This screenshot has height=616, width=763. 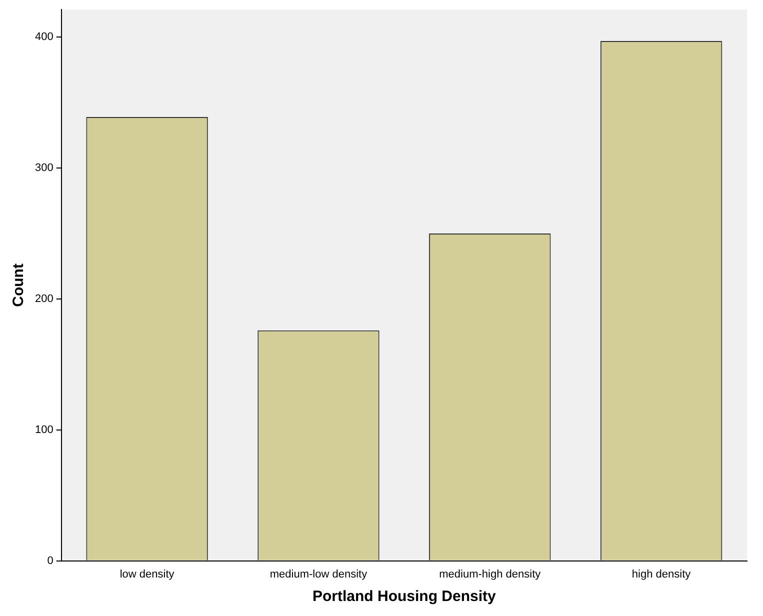 What do you see at coordinates (44, 37) in the screenshot?
I see `y-tick-label: 400` at bounding box center [44, 37].